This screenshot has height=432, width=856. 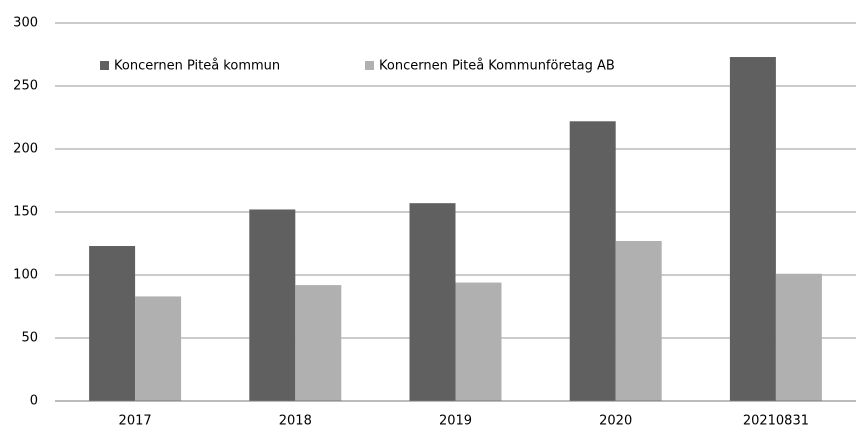 What do you see at coordinates (34, 401) in the screenshot?
I see `y-tick-label: 0` at bounding box center [34, 401].